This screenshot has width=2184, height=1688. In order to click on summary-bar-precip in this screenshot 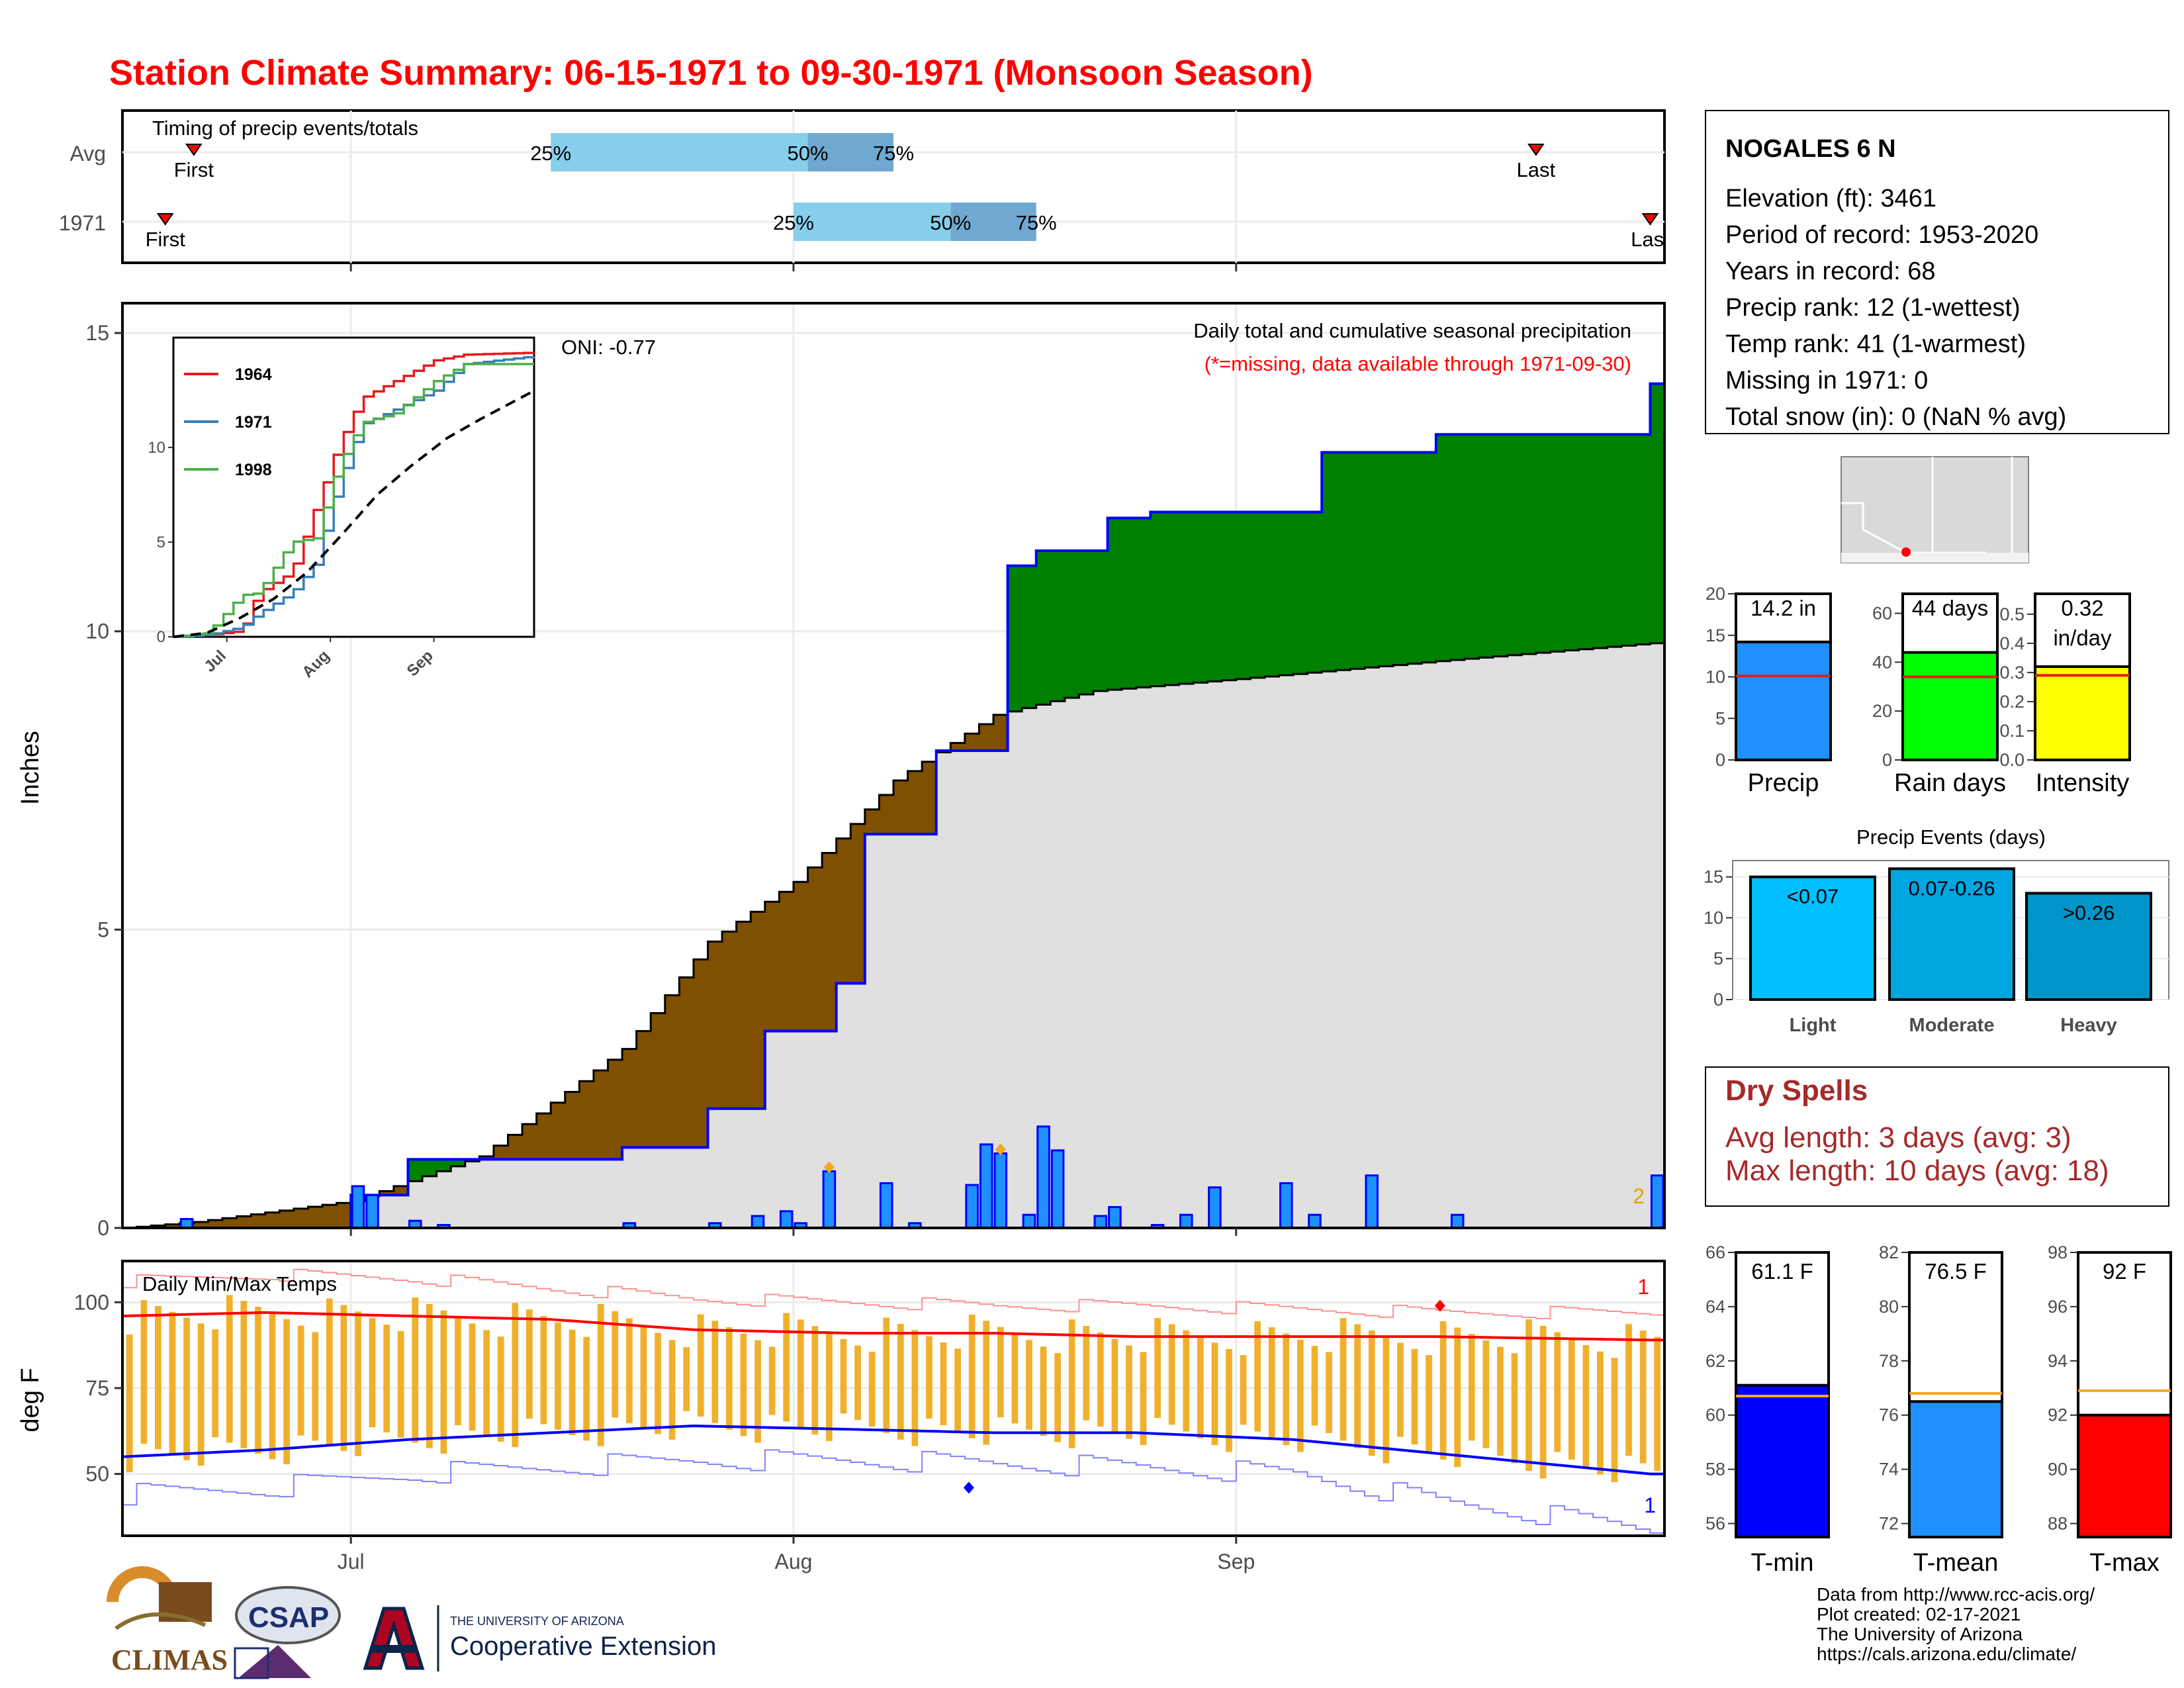, I will do `click(1783, 700)`.